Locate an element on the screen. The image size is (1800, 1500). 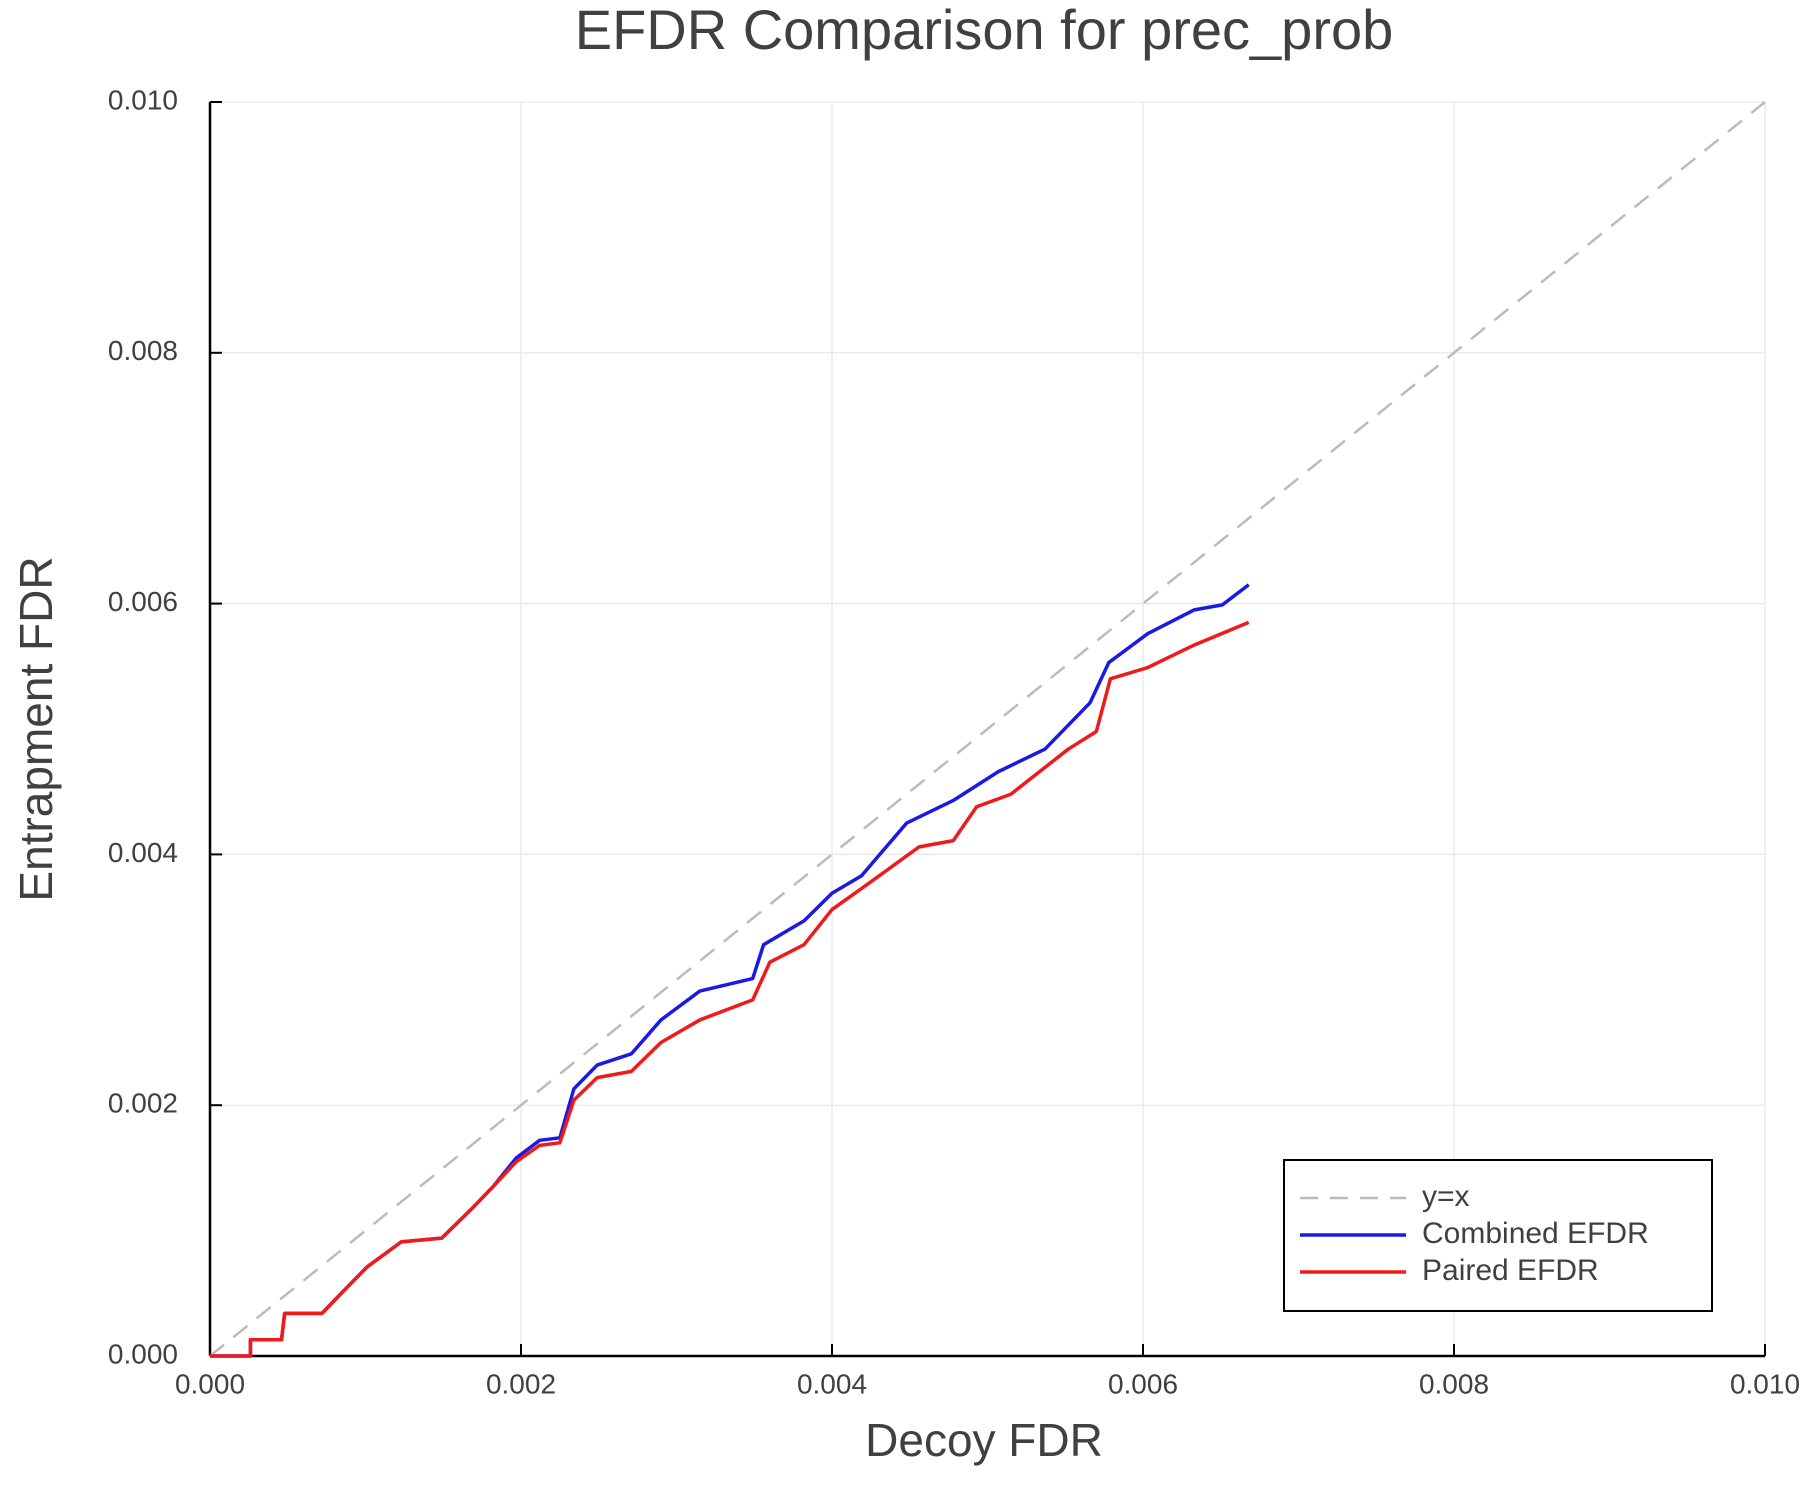
y-tick-label: 0.008 is located at coordinates (143, 350).